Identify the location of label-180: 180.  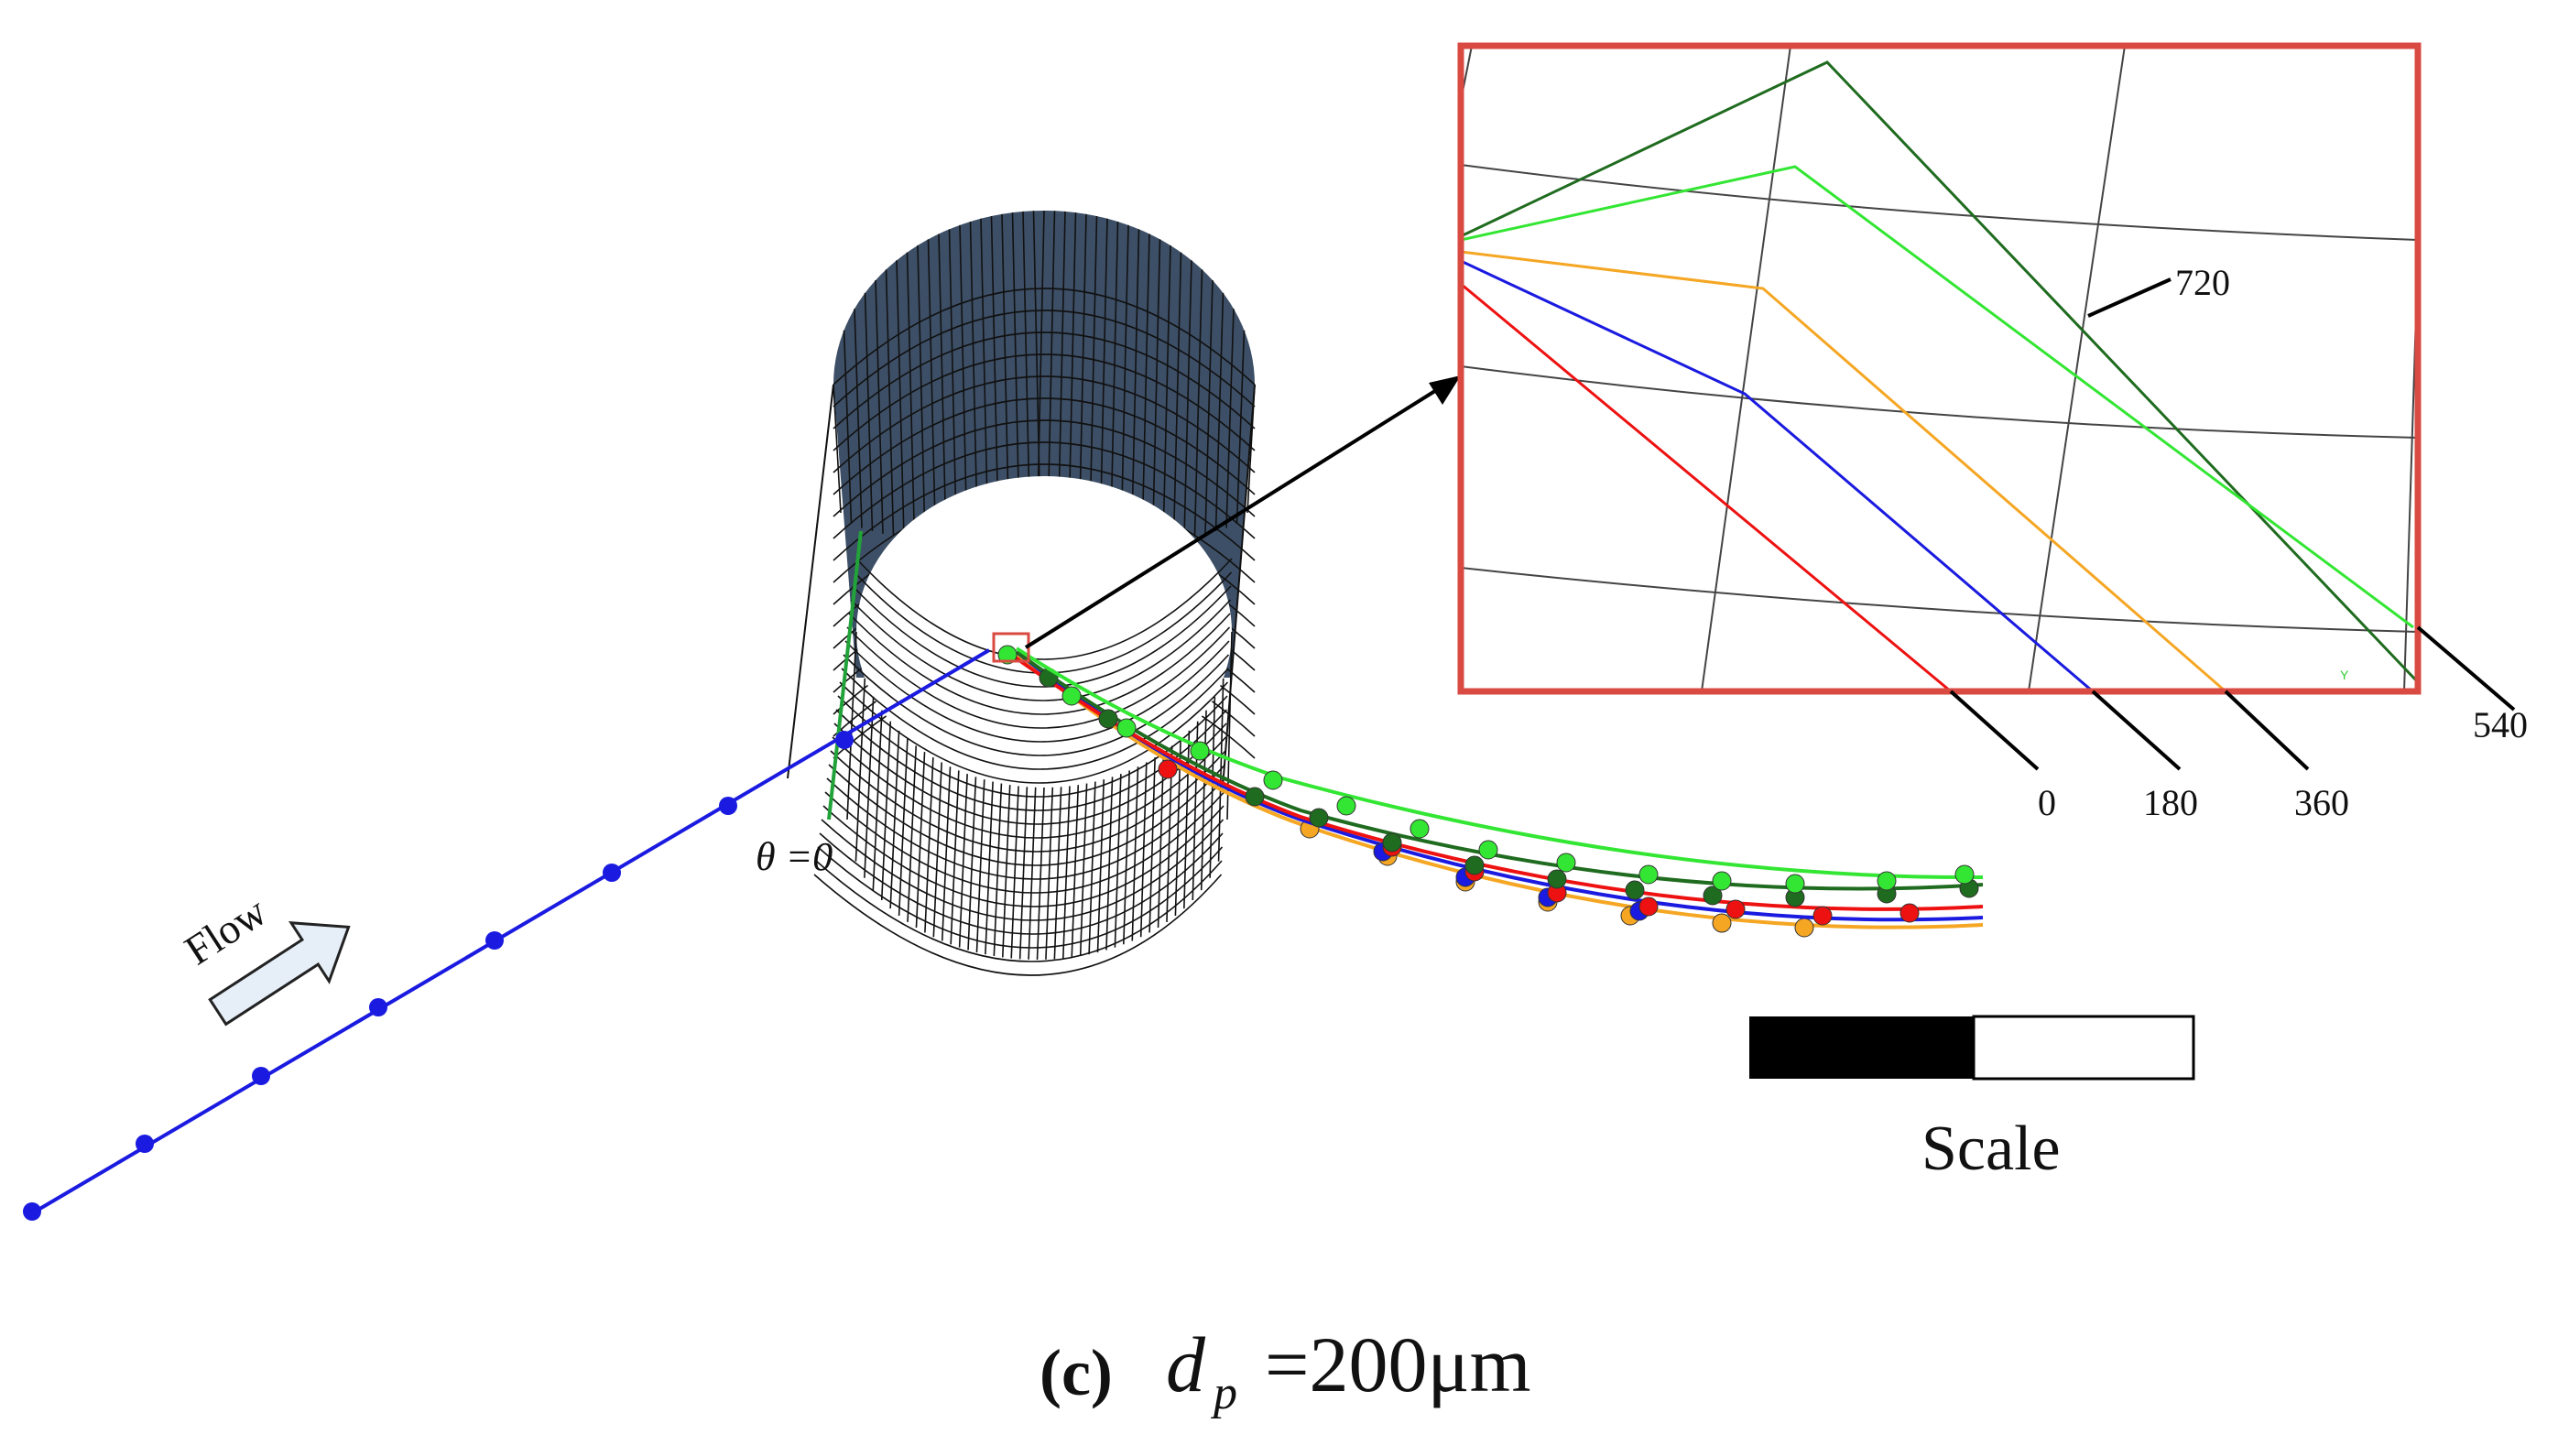
(2170, 802).